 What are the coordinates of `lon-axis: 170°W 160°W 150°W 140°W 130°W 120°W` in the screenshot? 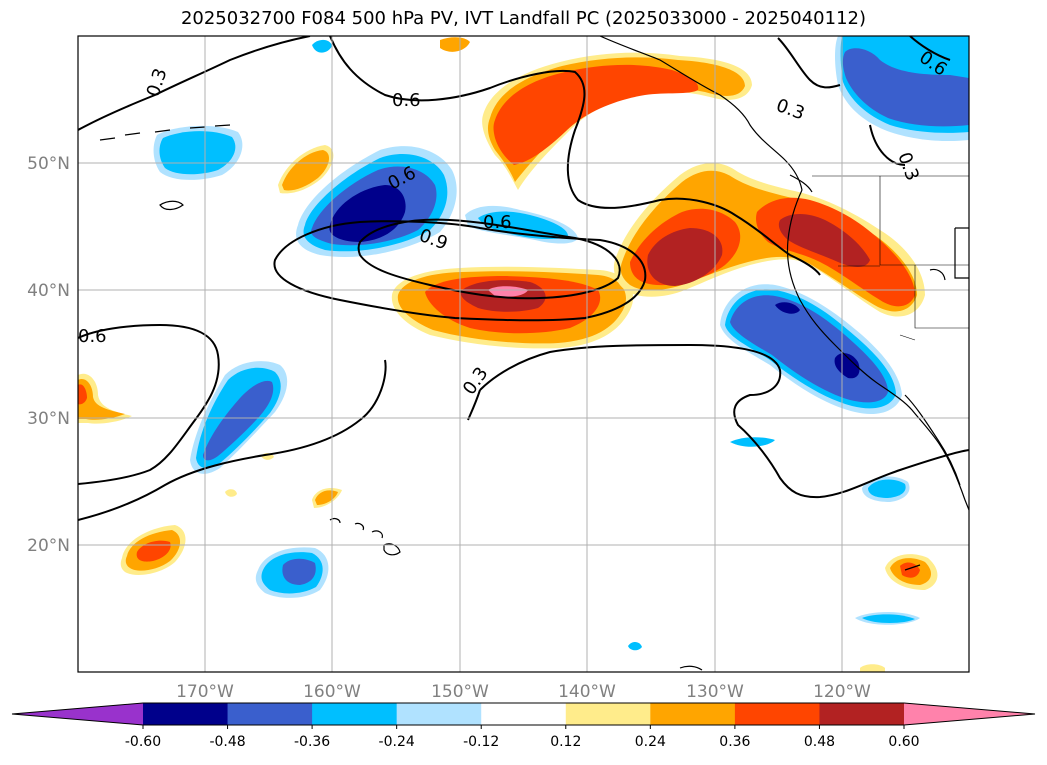 It's located at (523, 692).